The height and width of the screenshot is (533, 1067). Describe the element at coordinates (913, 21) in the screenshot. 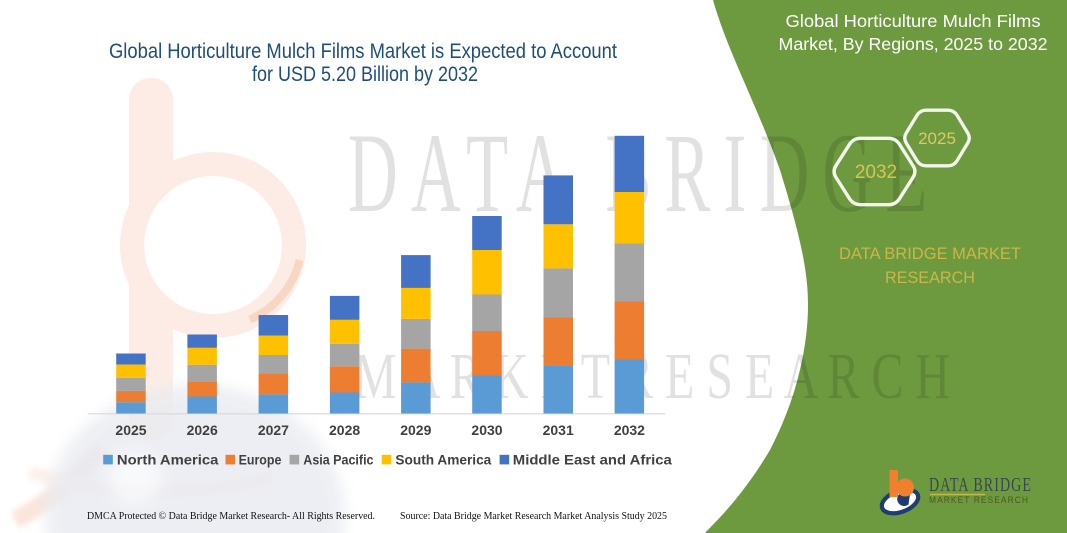

I see `svg-text:Global Horticulture Mulch Film: Global Horticulture Mulch Films` at that location.